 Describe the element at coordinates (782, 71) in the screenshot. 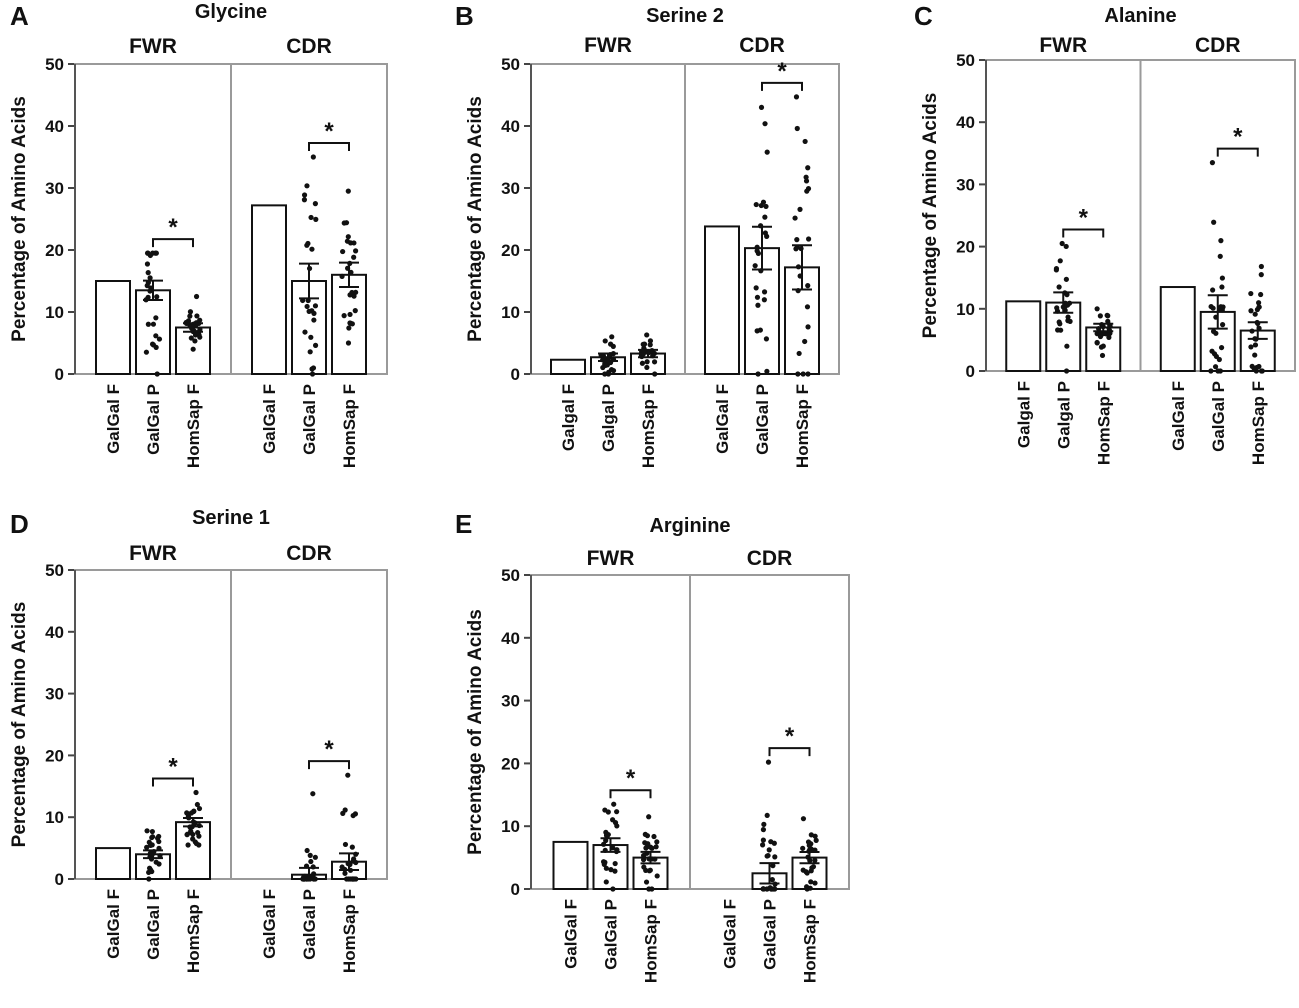

I see `significance-star: *` at that location.